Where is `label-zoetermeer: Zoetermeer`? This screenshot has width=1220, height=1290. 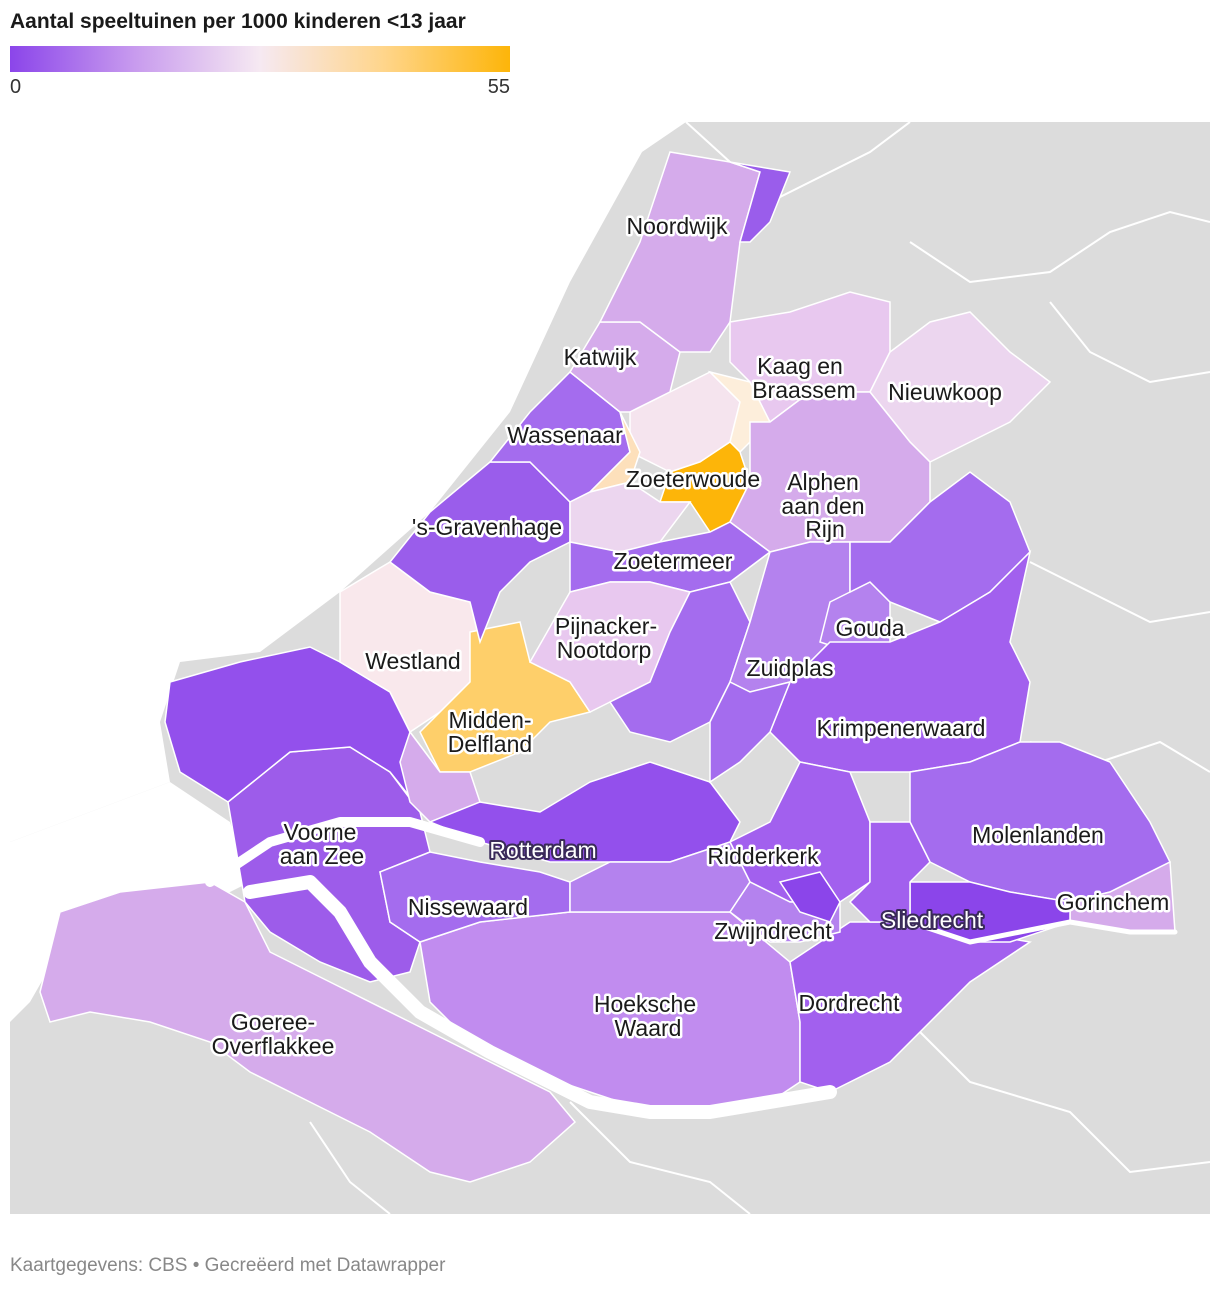 label-zoetermeer: Zoetermeer is located at coordinates (673, 561).